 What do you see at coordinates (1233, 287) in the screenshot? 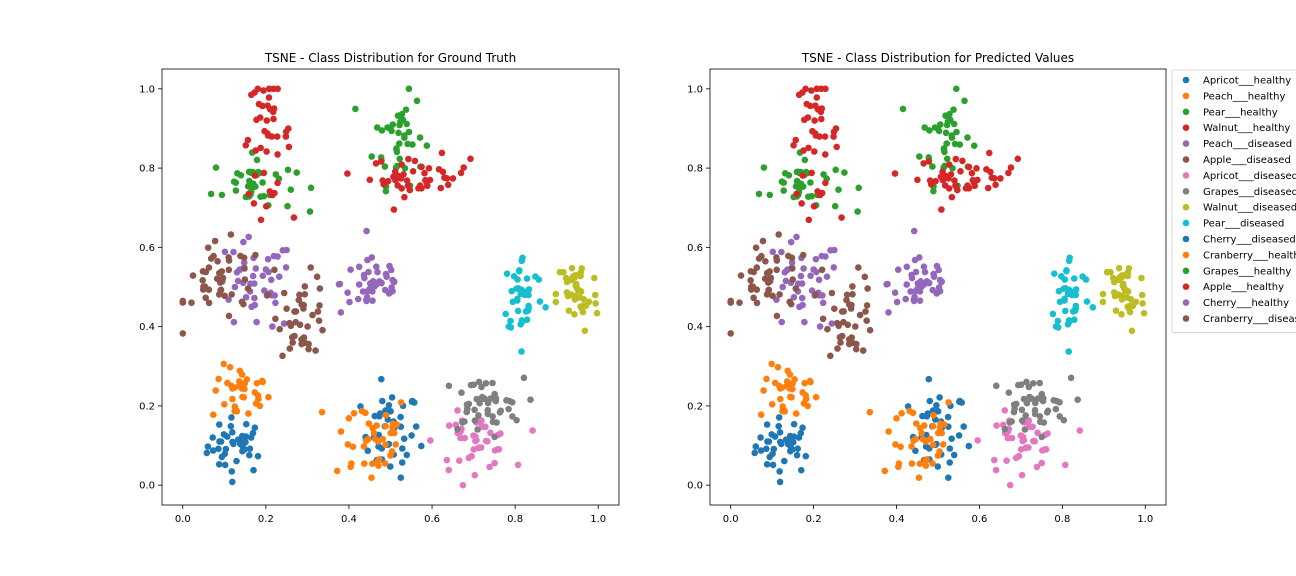
I see `legend-item: Apple___healthy` at bounding box center [1233, 287].